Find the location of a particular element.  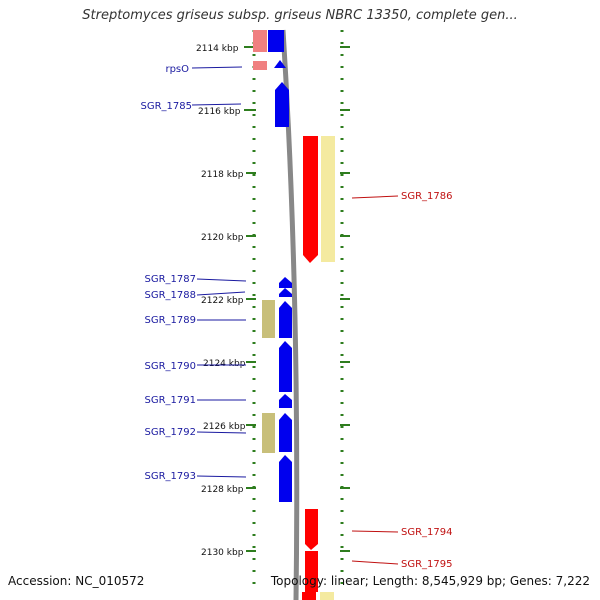

gene-label-SGR_1795: SGR_1795 is located at coordinates (427, 564).